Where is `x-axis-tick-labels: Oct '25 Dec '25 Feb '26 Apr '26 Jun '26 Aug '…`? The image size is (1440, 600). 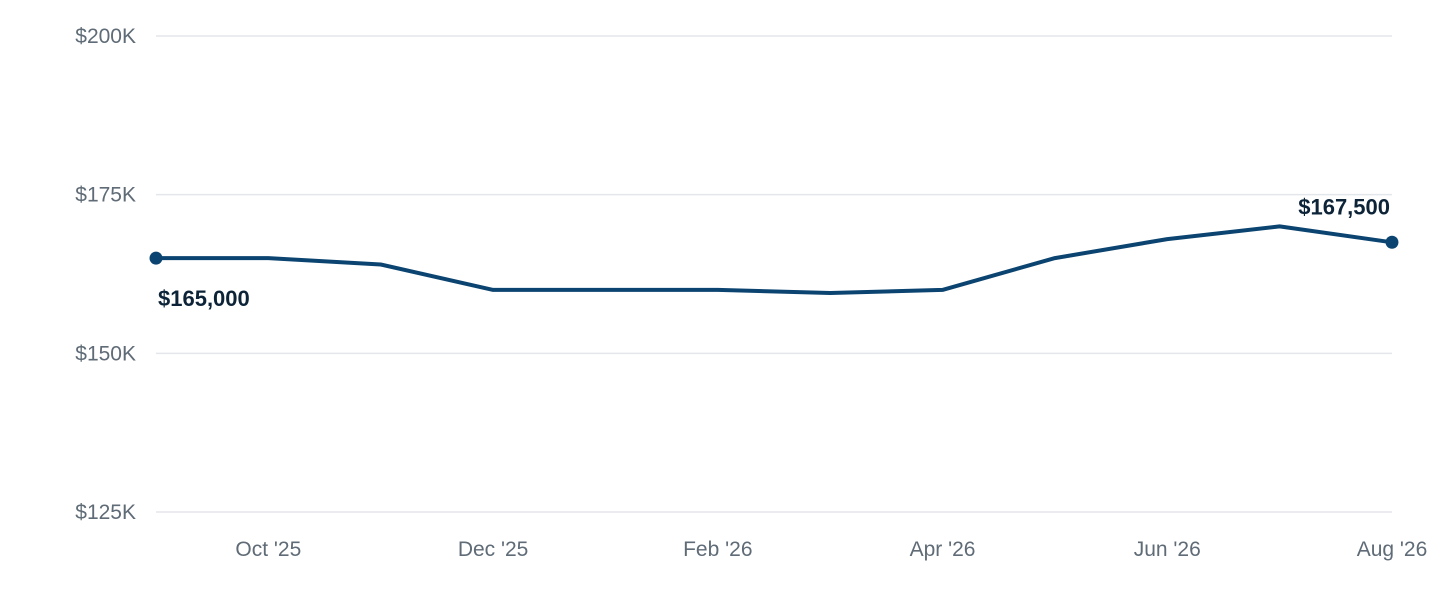 x-axis-tick-labels: Oct '25 Dec '25 Feb '26 Apr '26 Jun '26 Aug '… is located at coordinates (831, 549).